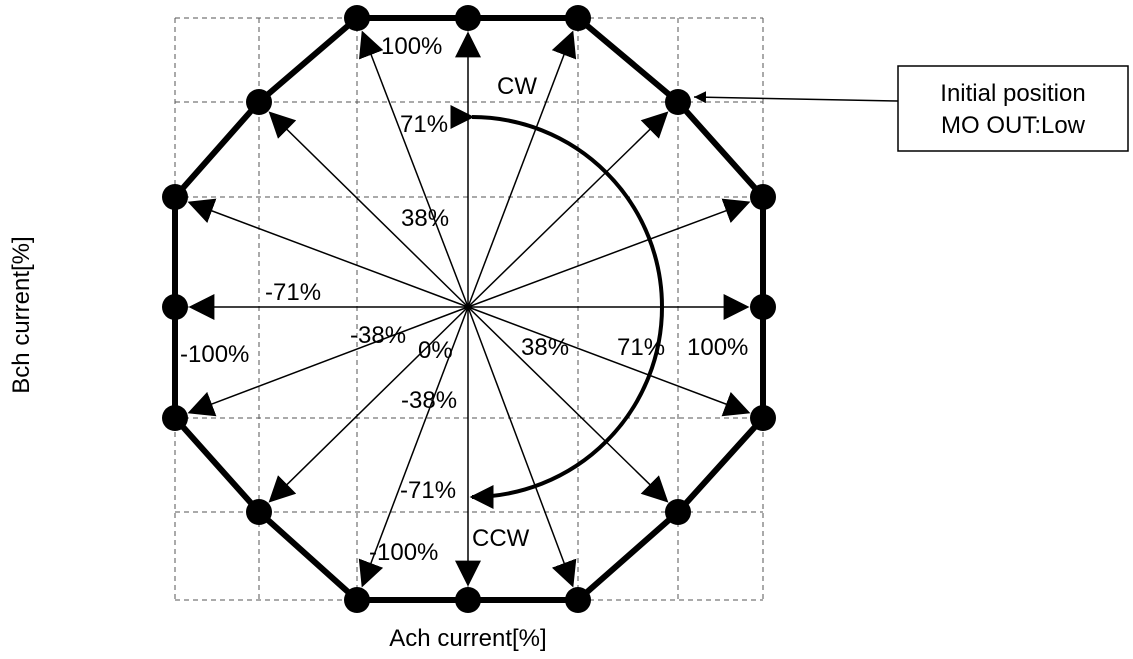 Image resolution: width=1133 pixels, height=659 pixels. What do you see at coordinates (1012, 93) in the screenshot?
I see `callout-line1: Initial position` at bounding box center [1012, 93].